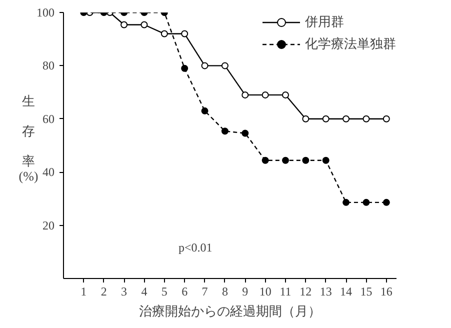 The height and width of the screenshot is (328, 451). I want to click on x-tick-label: 5, so click(164, 291).